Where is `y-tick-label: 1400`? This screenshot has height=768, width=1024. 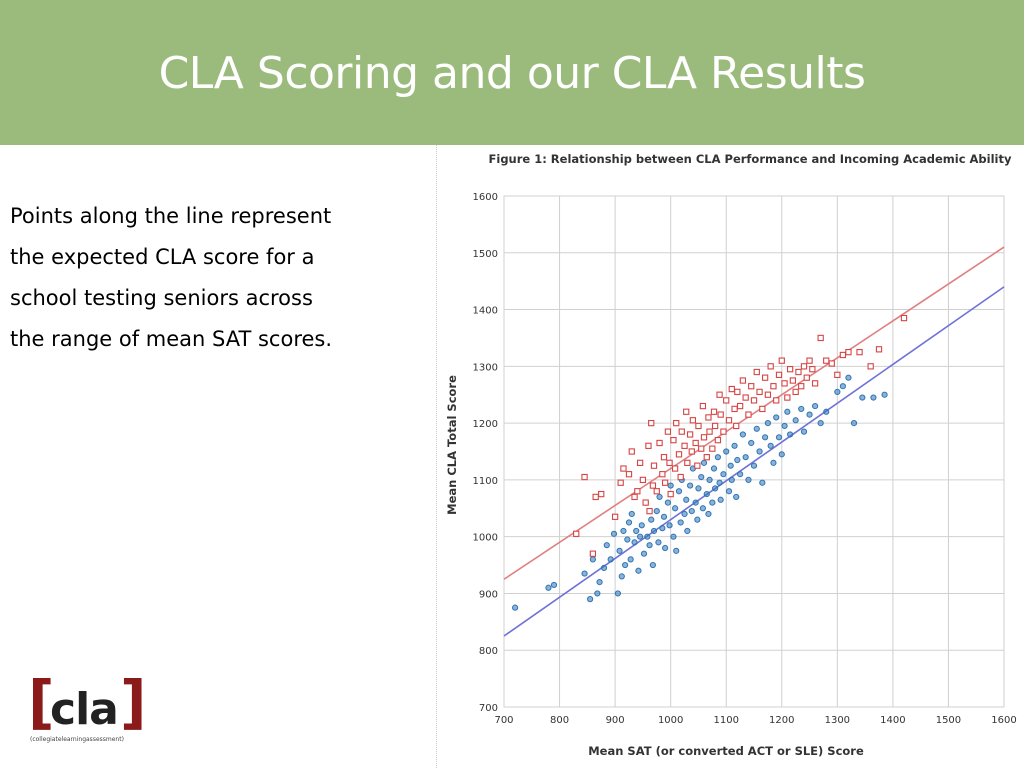 y-tick-label: 1400 is located at coordinates (485, 311).